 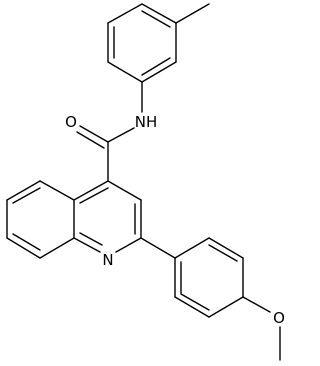 What do you see at coordinates (107, 260) in the screenshot?
I see `atom-label: N` at bounding box center [107, 260].